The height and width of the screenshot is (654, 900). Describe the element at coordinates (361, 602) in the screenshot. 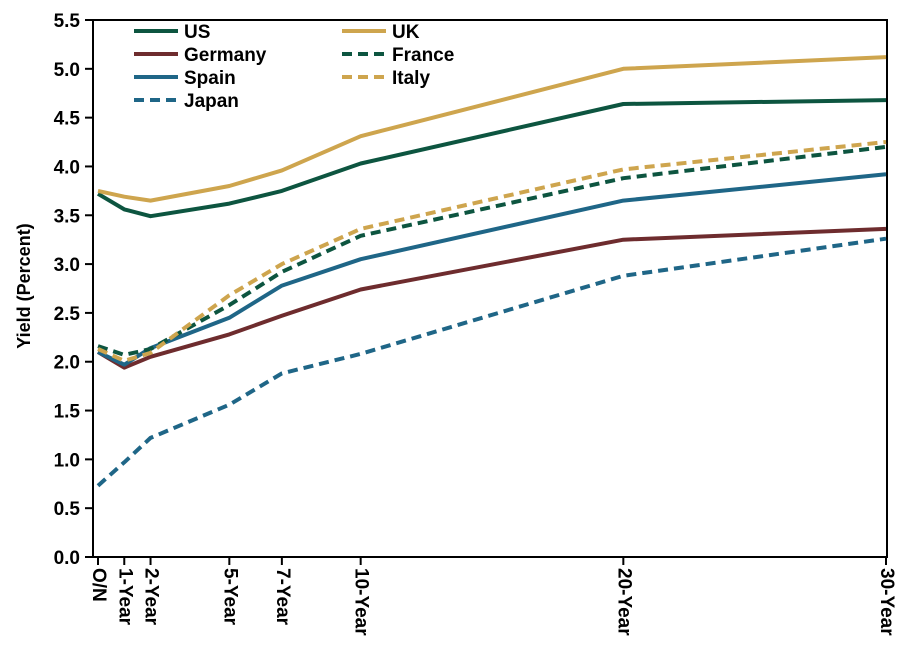

I see `x-tick-label: 10-Year` at that location.